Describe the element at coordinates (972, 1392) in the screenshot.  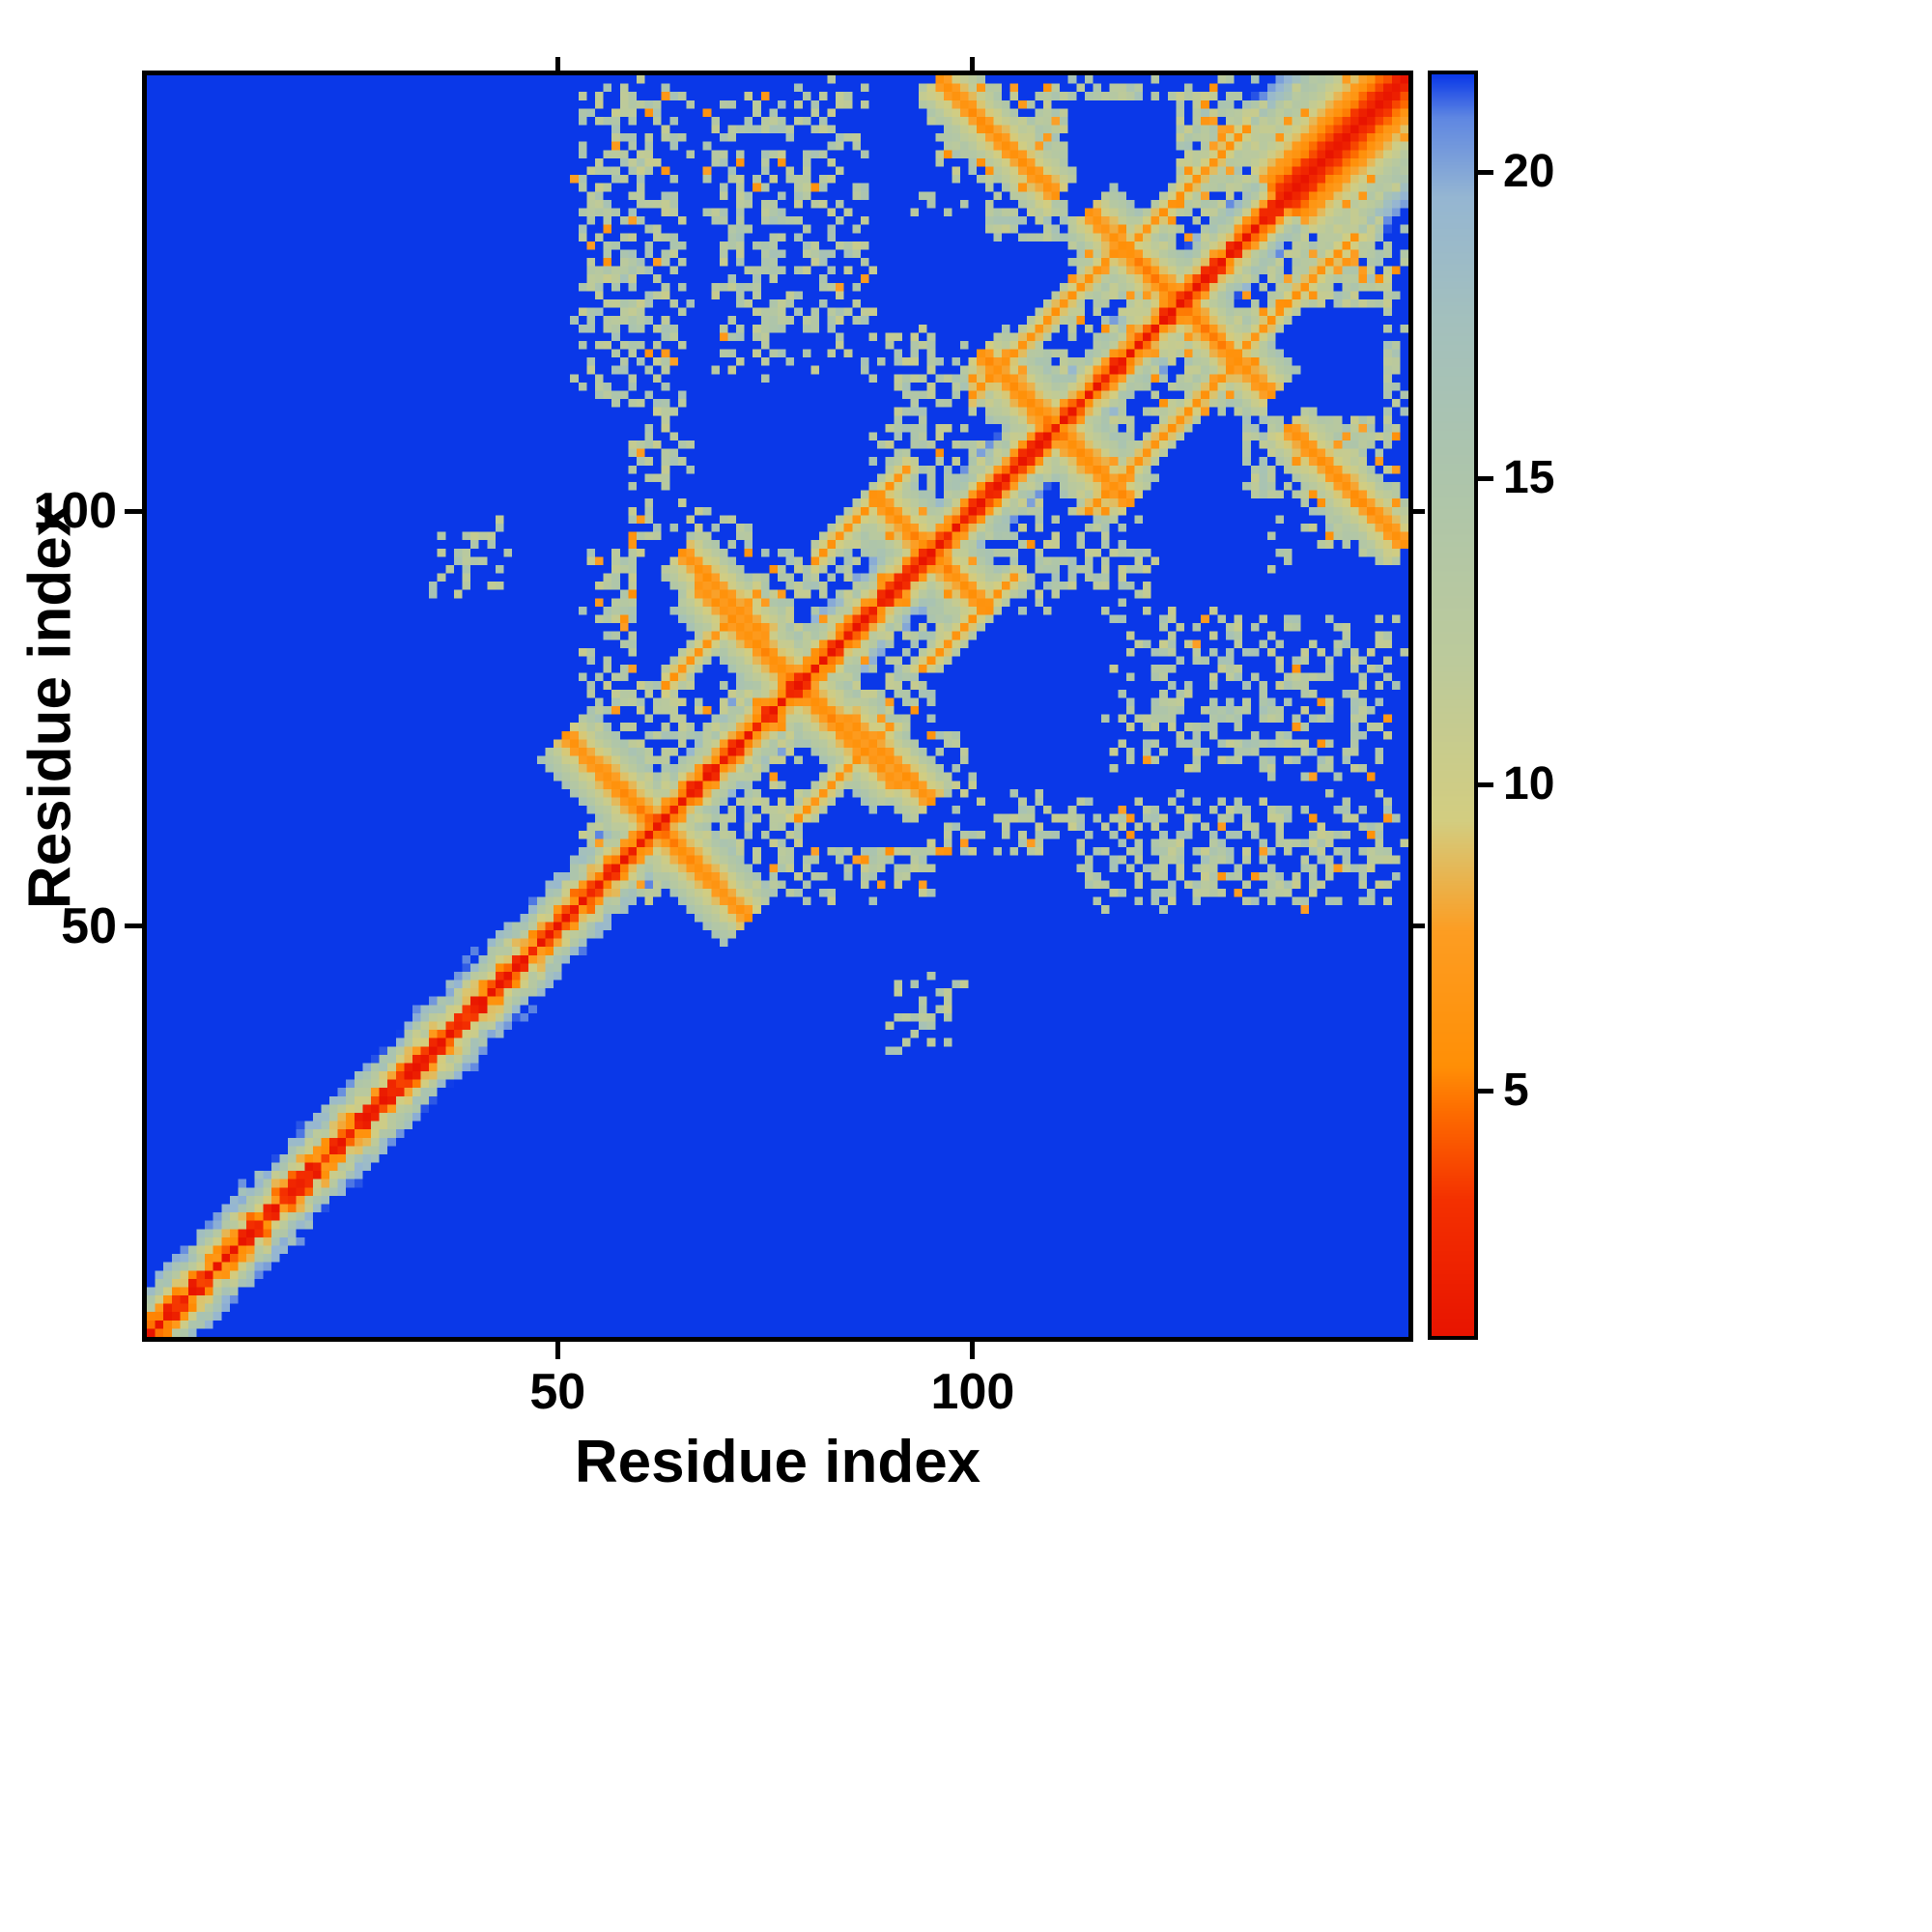
I see `x-tick-label: 100` at that location.